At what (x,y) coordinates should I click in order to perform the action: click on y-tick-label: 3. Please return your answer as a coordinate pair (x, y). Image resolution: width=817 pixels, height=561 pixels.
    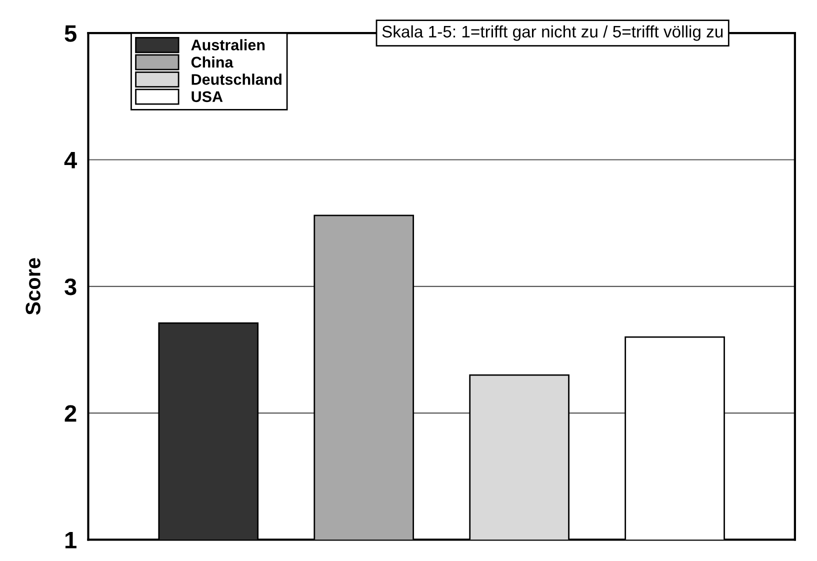
    Looking at the image, I should click on (70, 287).